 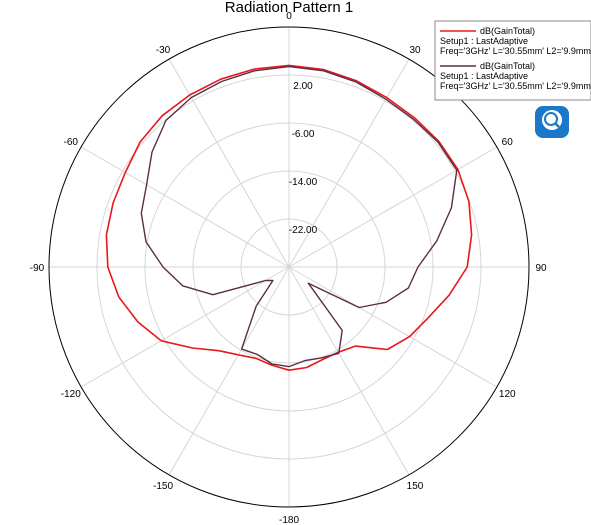 What do you see at coordinates (508, 142) in the screenshot?
I see `angle-tick-label: 60` at bounding box center [508, 142].